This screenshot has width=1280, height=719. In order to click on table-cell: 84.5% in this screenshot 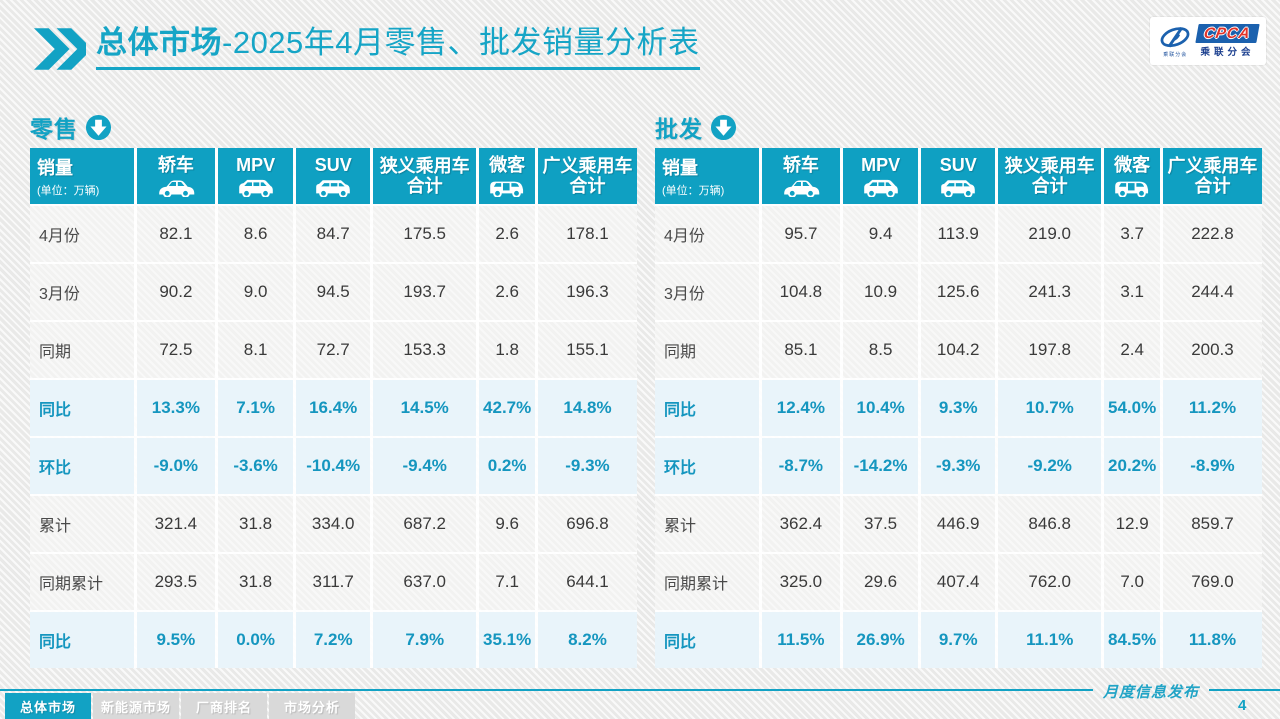, I will do `click(1132, 640)`.